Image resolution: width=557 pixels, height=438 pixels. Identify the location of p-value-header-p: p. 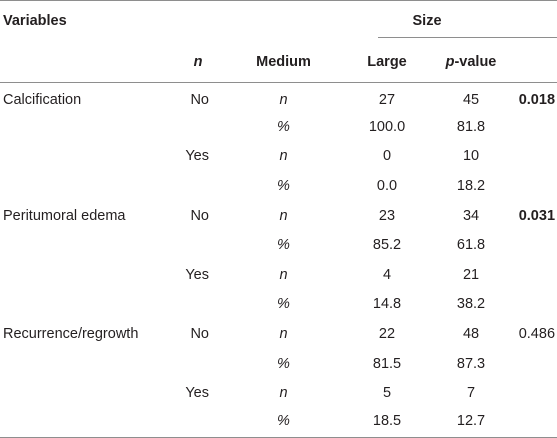
(450, 61).